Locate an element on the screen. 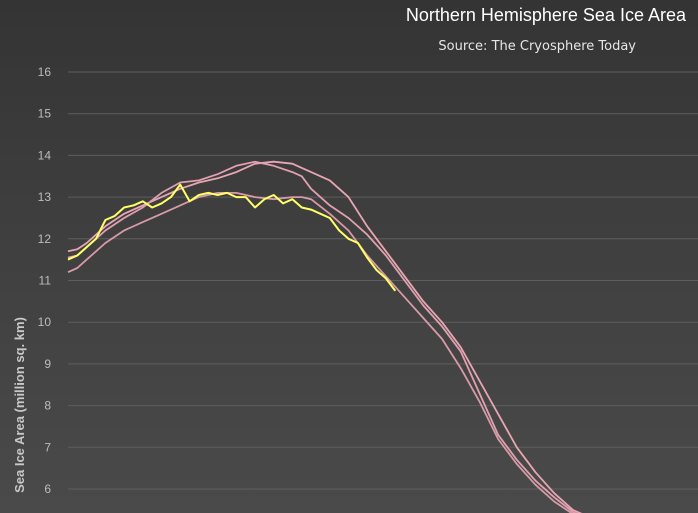 This screenshot has height=513, width=698. chart-subtitle: Source: The Cryosphere Today is located at coordinates (537, 46).